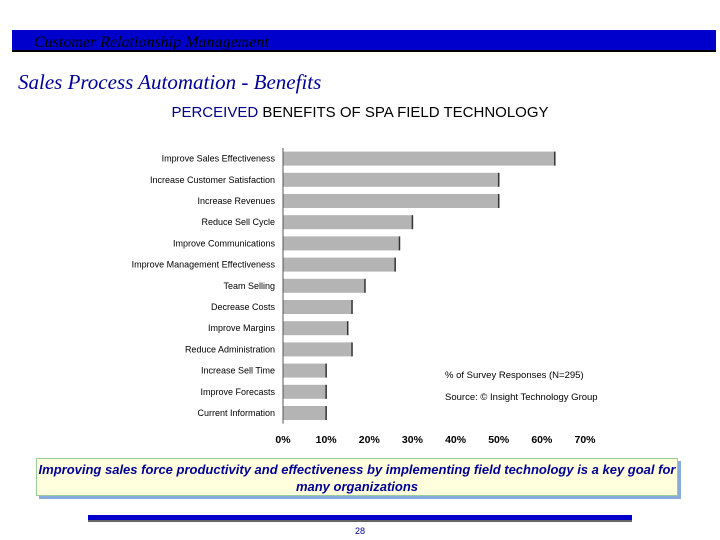  I want to click on x-tick-label: 10%, so click(327, 440).